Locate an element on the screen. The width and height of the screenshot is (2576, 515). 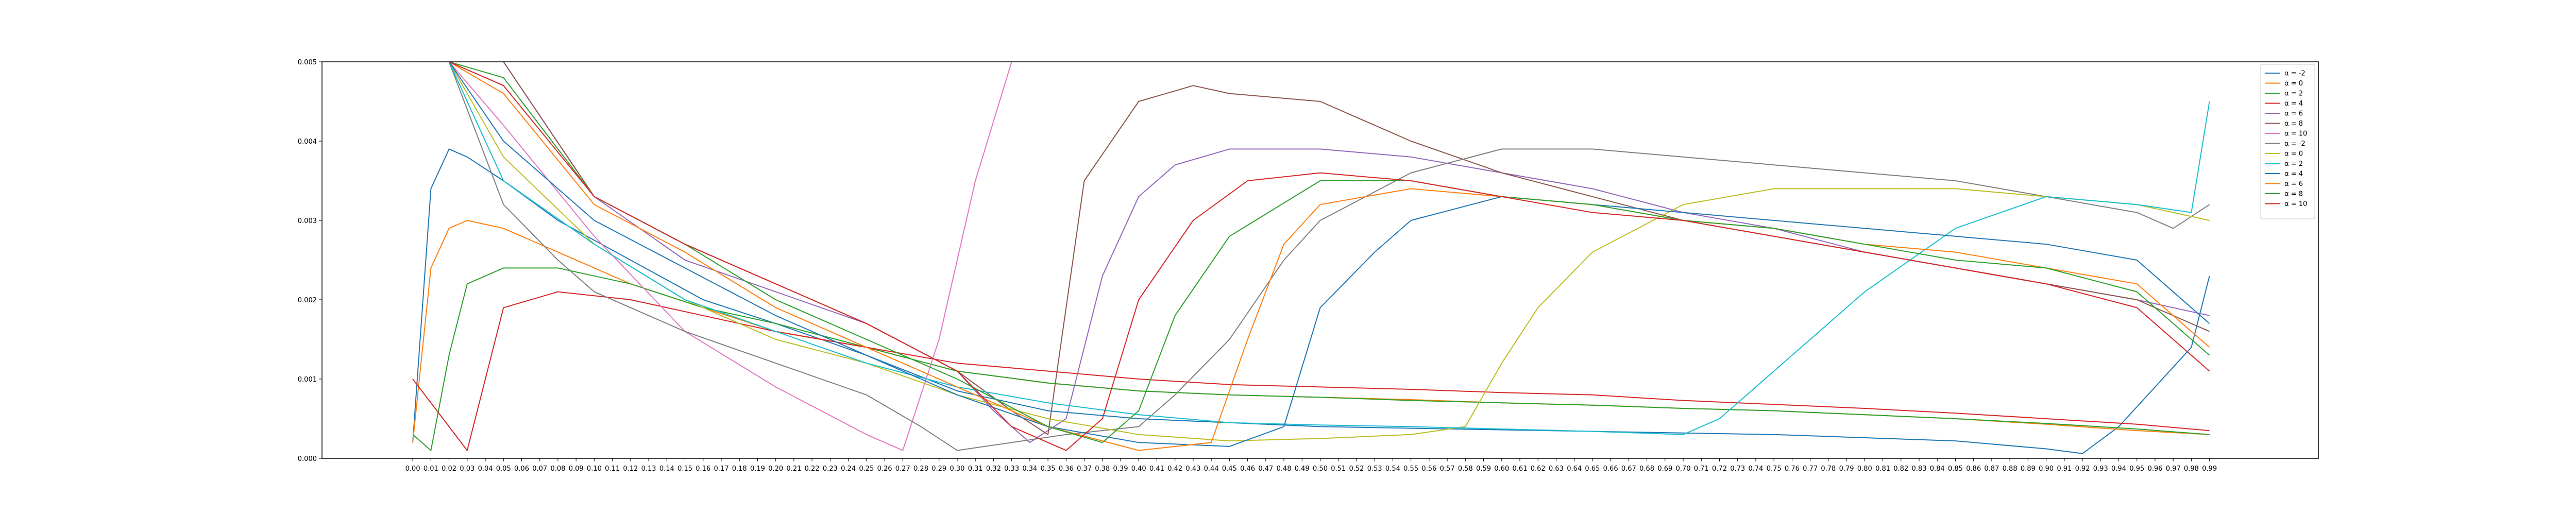
x-tick-label: 0.92 is located at coordinates (2082, 469).